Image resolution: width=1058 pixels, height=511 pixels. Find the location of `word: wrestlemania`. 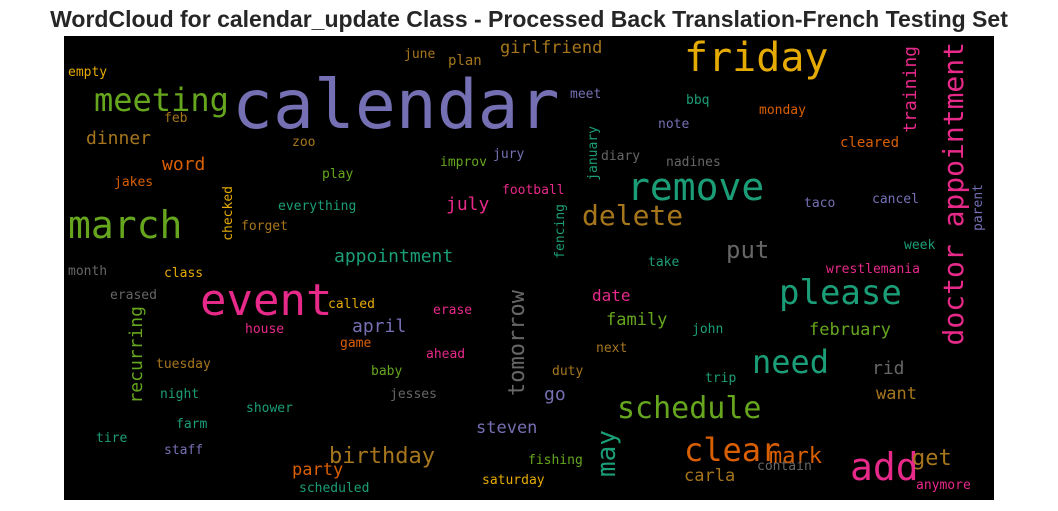

word: wrestlemania is located at coordinates (873, 269).